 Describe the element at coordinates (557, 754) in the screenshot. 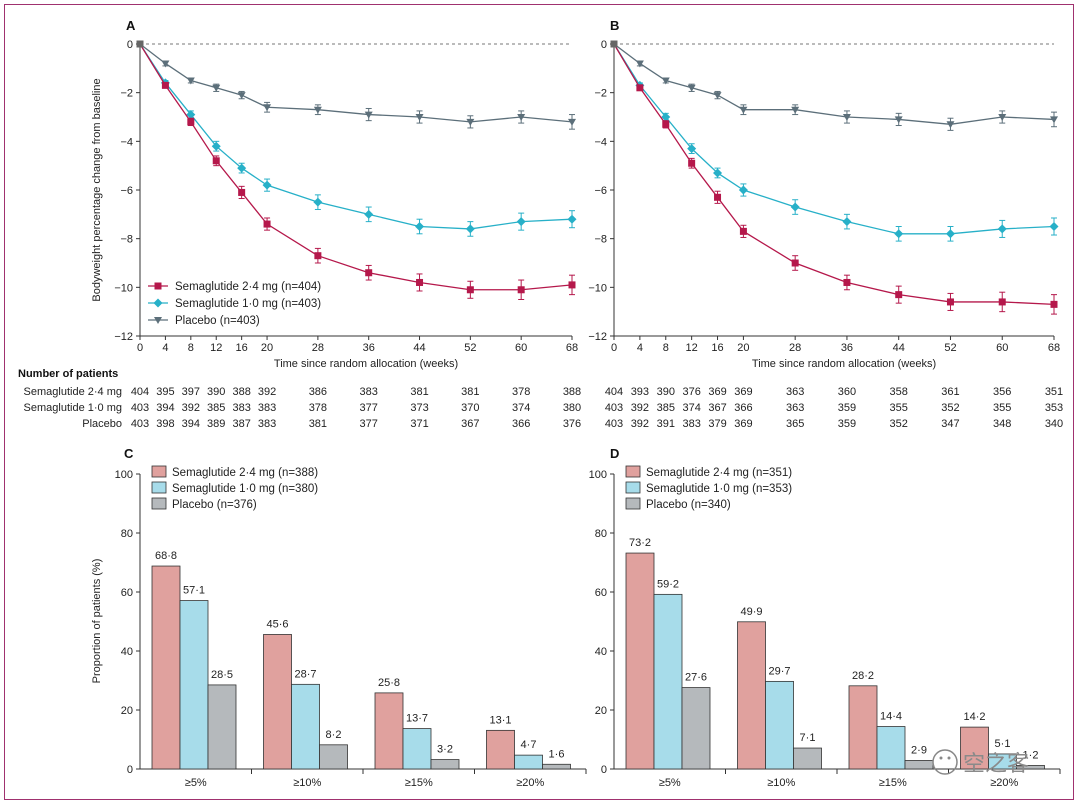

I see `bar-value-label: 1·6` at that location.